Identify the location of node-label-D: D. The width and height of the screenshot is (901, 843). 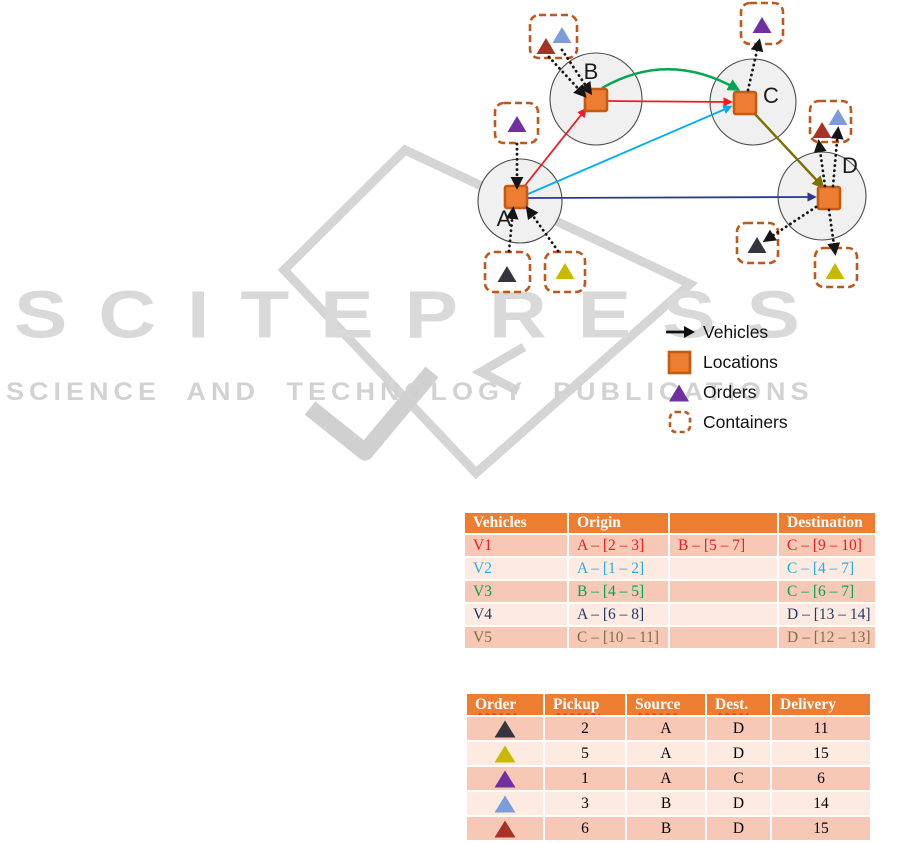
(850, 165).